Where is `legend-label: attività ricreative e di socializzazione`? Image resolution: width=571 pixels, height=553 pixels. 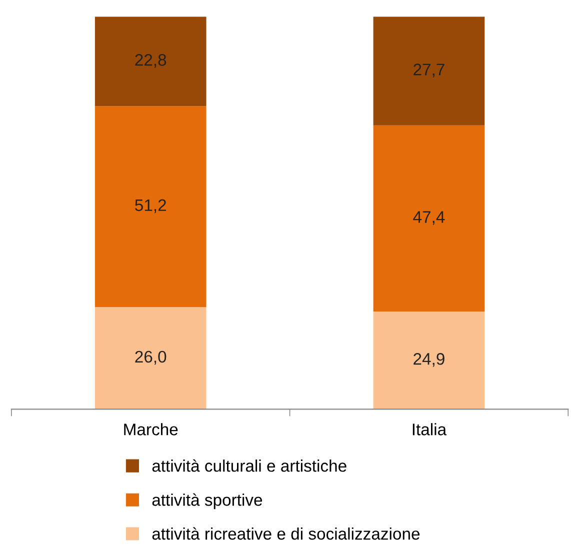
legend-label: attività ricreative e di socializzazione is located at coordinates (286, 533).